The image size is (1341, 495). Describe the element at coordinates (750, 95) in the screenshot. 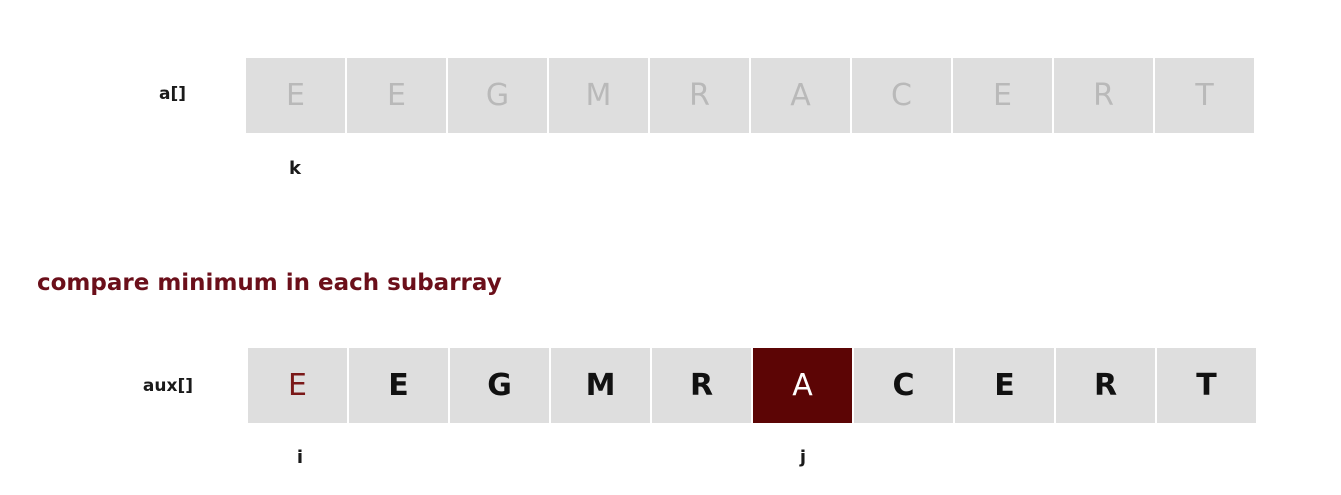

I see `array-a: E E G M R A C E R T` at that location.